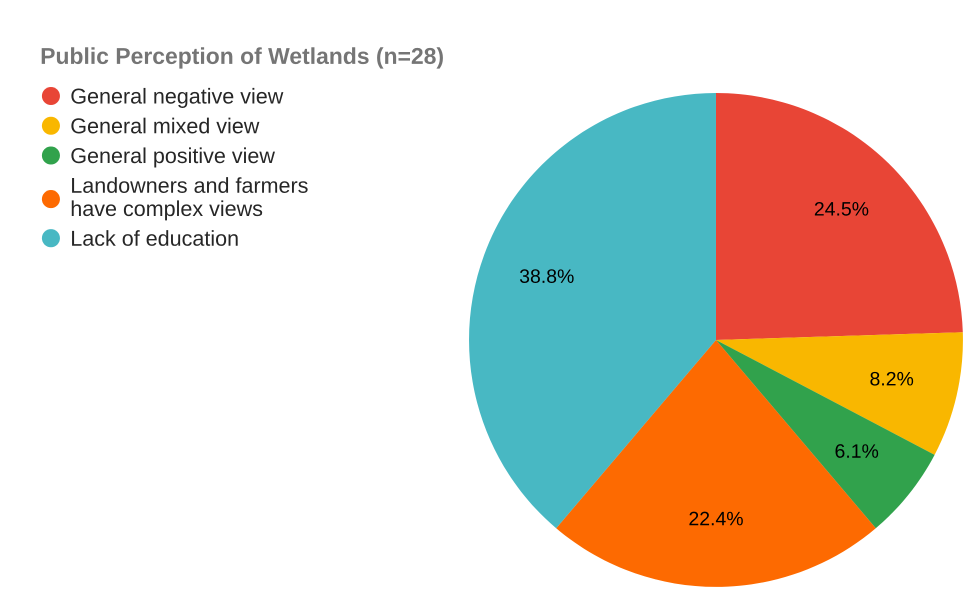 This screenshot has width=980, height=610. What do you see at coordinates (716, 519) in the screenshot?
I see `data-label: 22.4%` at bounding box center [716, 519].